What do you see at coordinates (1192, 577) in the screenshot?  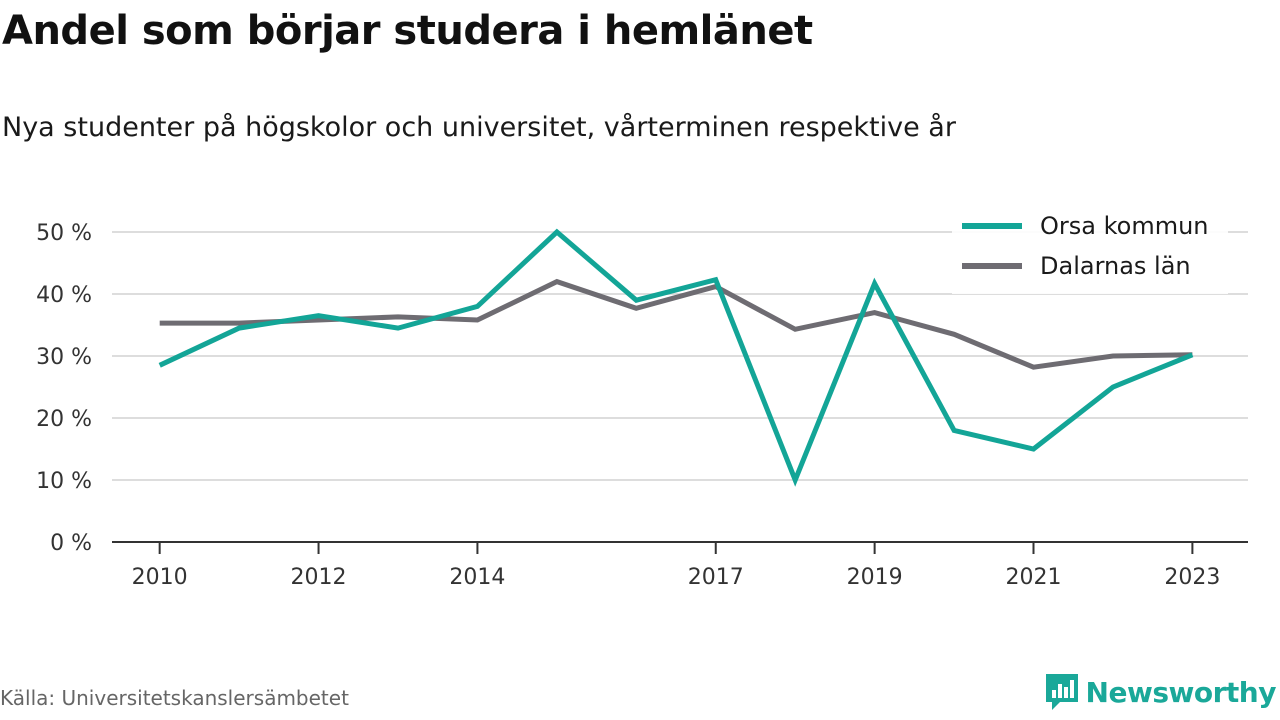 I see `x-tick-label: 2023` at bounding box center [1192, 577].